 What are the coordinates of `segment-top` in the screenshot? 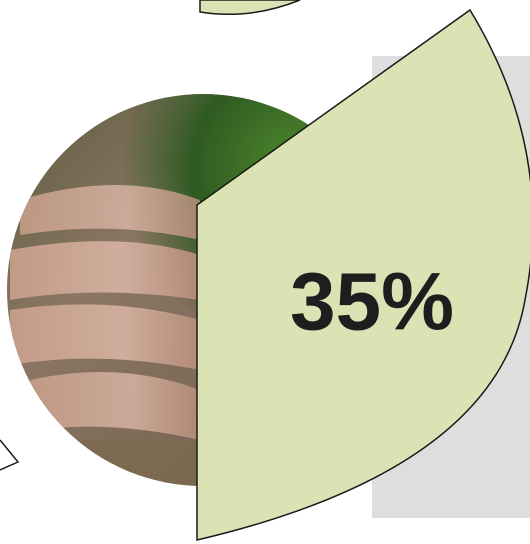 It's located at (250, 8).